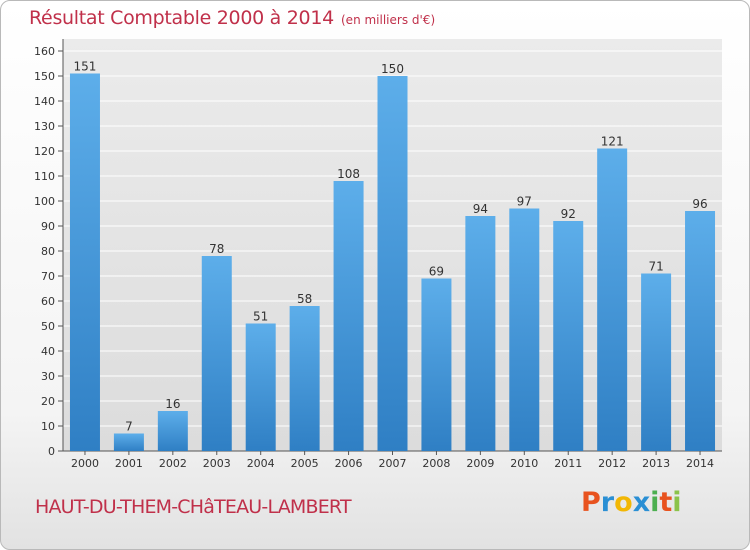  Describe the element at coordinates (568, 214) in the screenshot. I see `data-label: 92` at that location.